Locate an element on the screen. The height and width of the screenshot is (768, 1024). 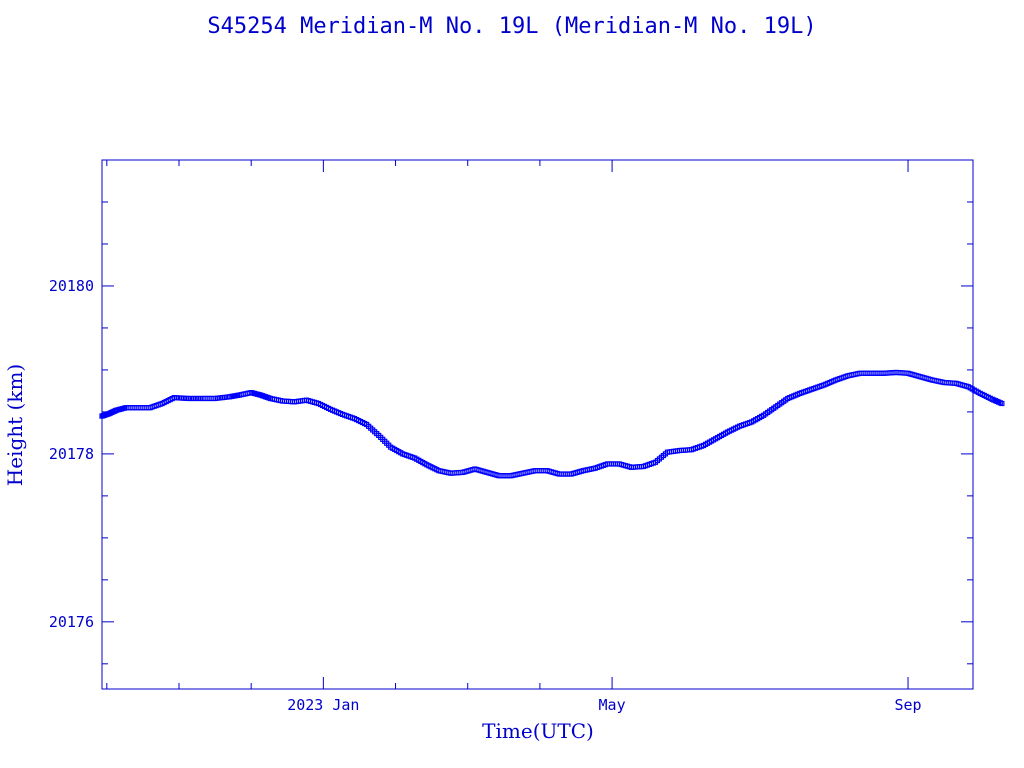
data-points is located at coordinates (552, 424).